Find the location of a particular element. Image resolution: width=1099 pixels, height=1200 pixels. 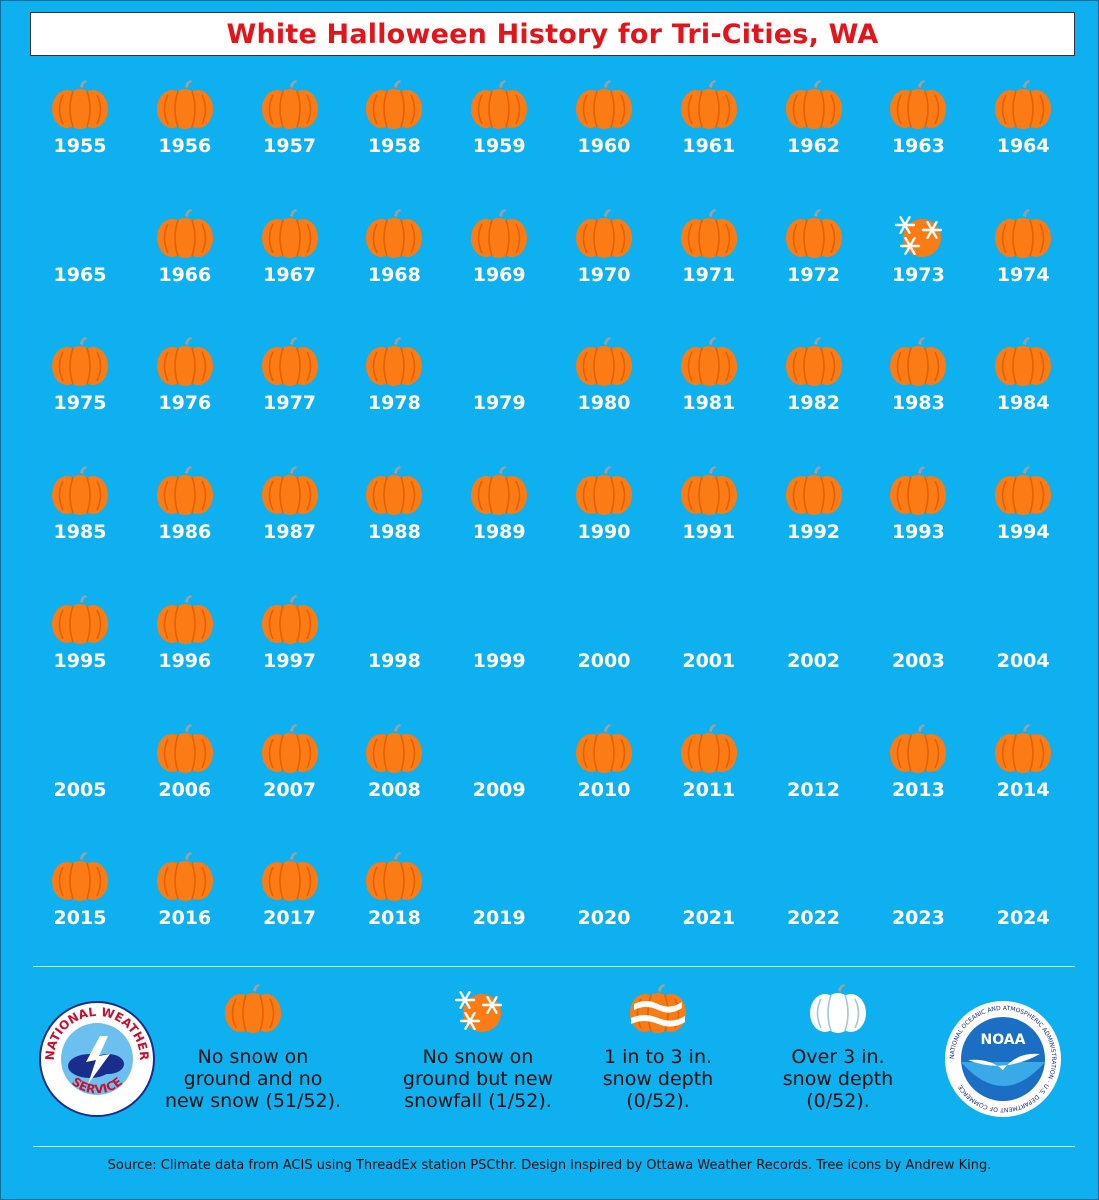

year-label: 2019 is located at coordinates (499, 918).